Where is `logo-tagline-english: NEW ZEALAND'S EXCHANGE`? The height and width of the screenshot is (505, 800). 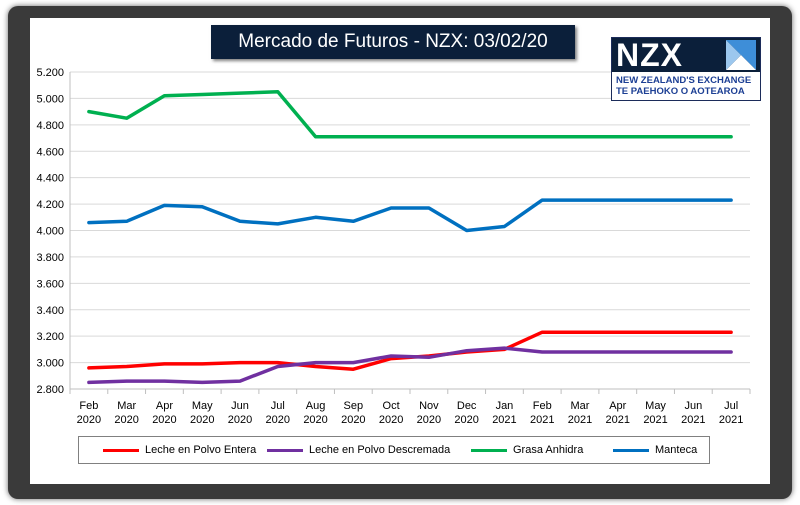
logo-tagline-english: NEW ZEALAND'S EXCHANGE is located at coordinates (684, 80).